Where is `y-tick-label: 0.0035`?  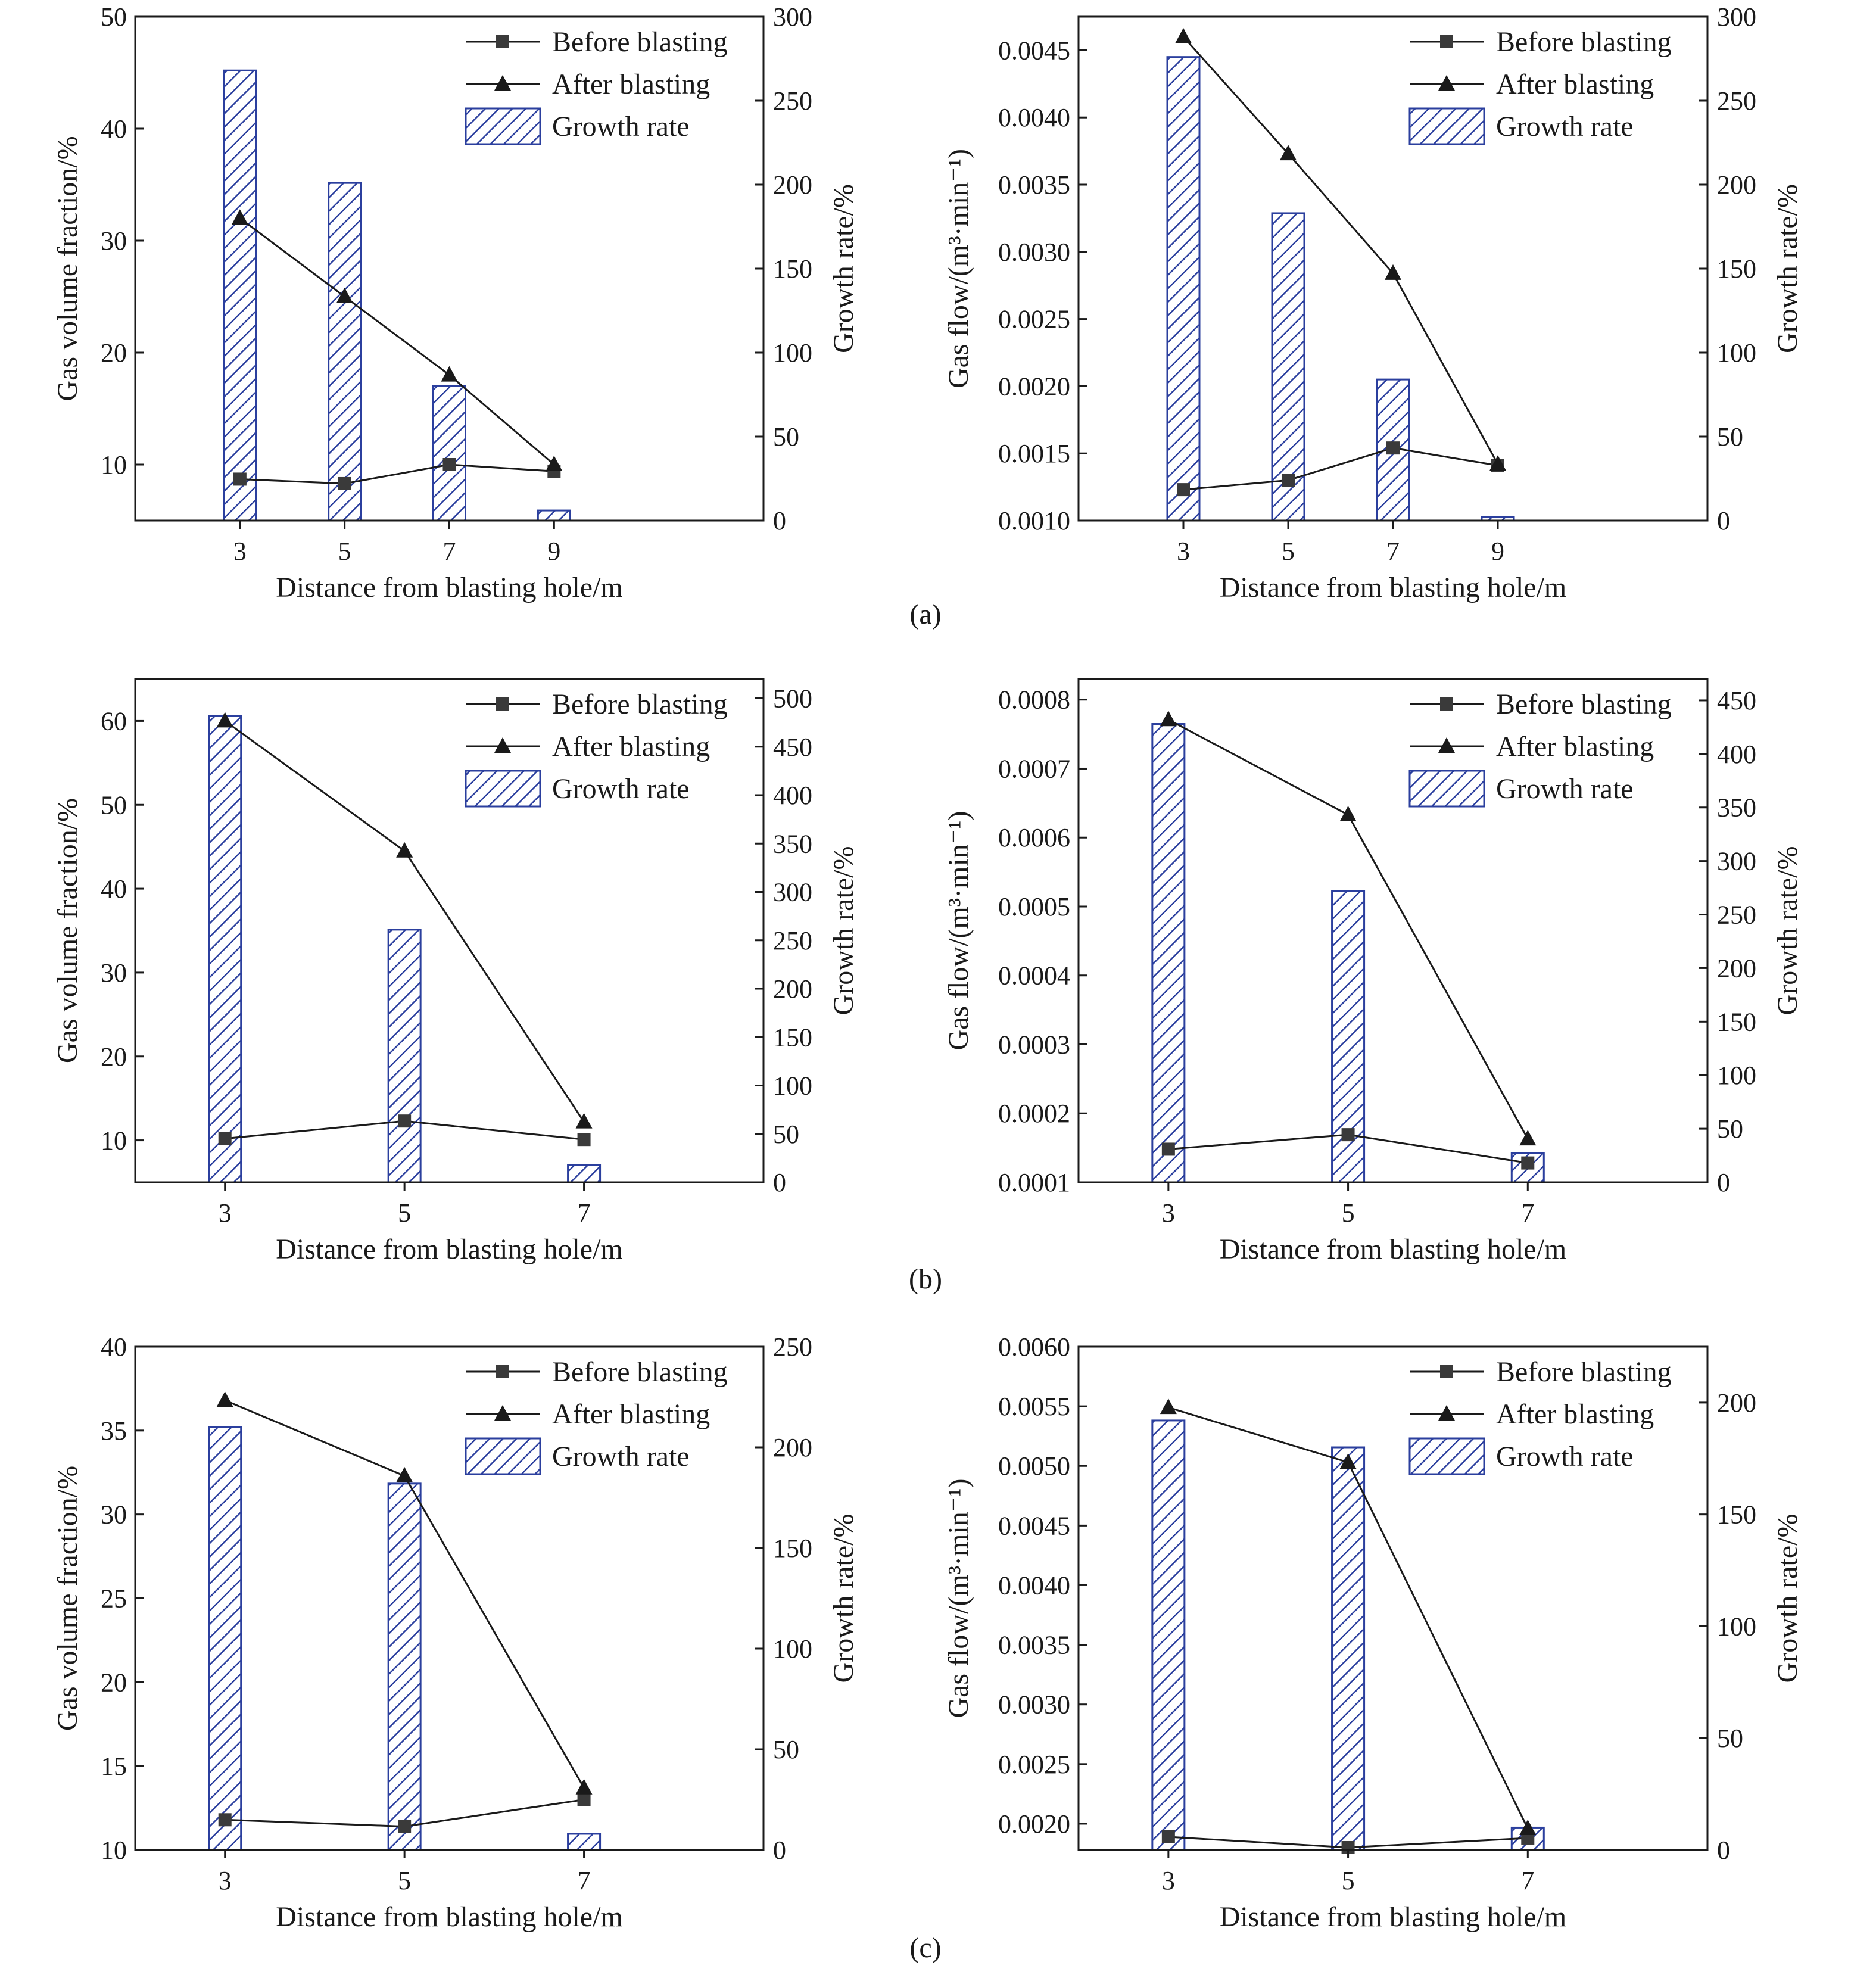
y-tick-label: 0.0035 is located at coordinates (1034, 185).